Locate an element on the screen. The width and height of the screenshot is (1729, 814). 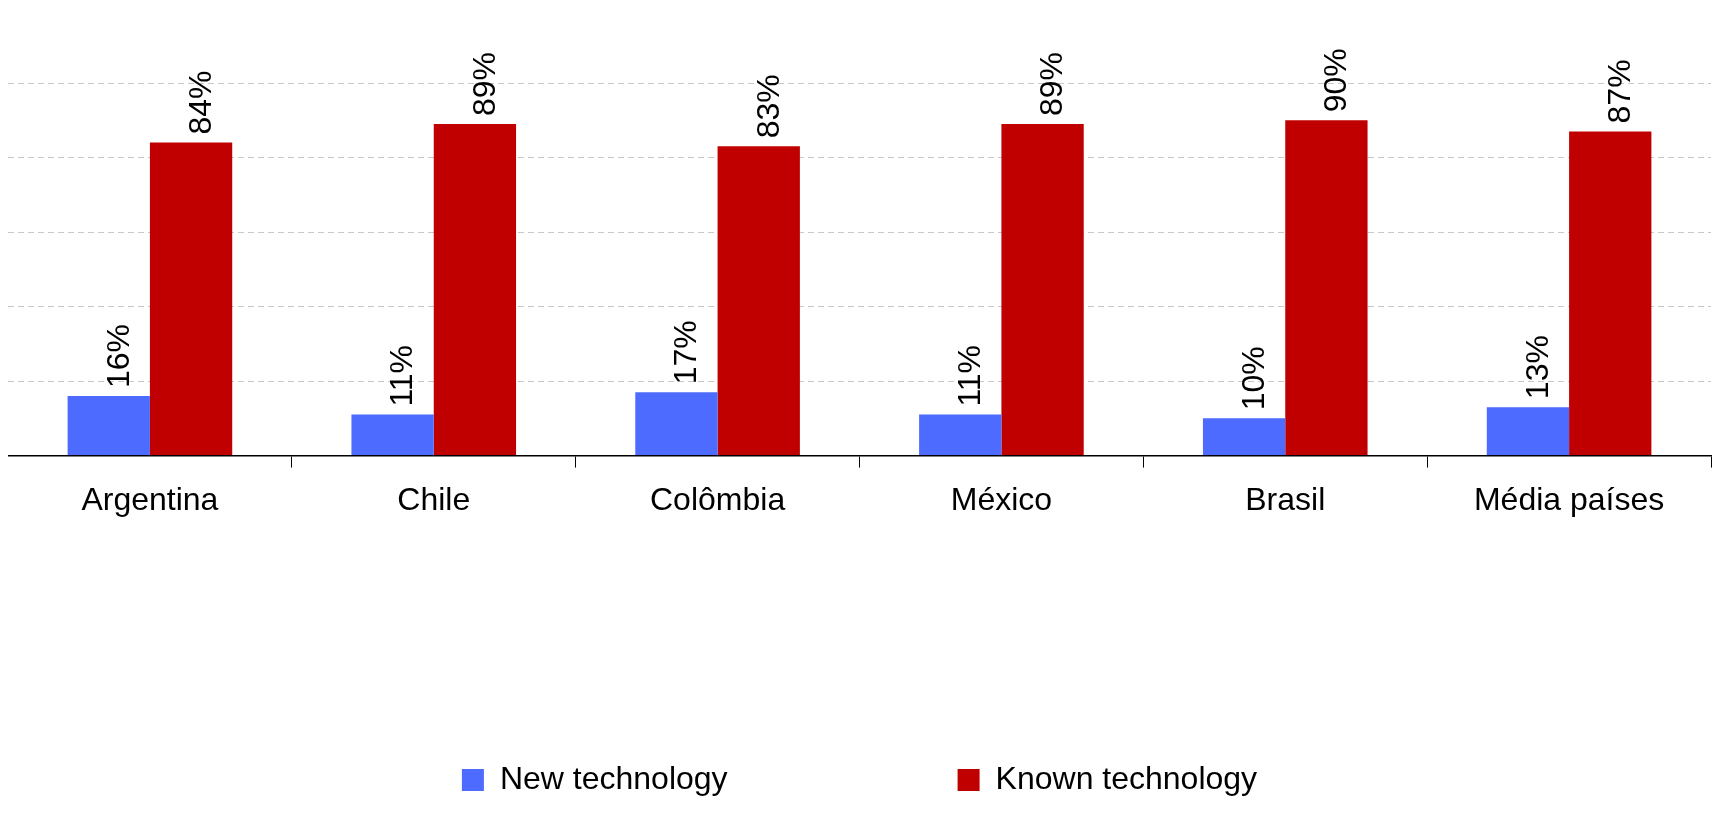
x-tick-label: Colômbia is located at coordinates (718, 498).